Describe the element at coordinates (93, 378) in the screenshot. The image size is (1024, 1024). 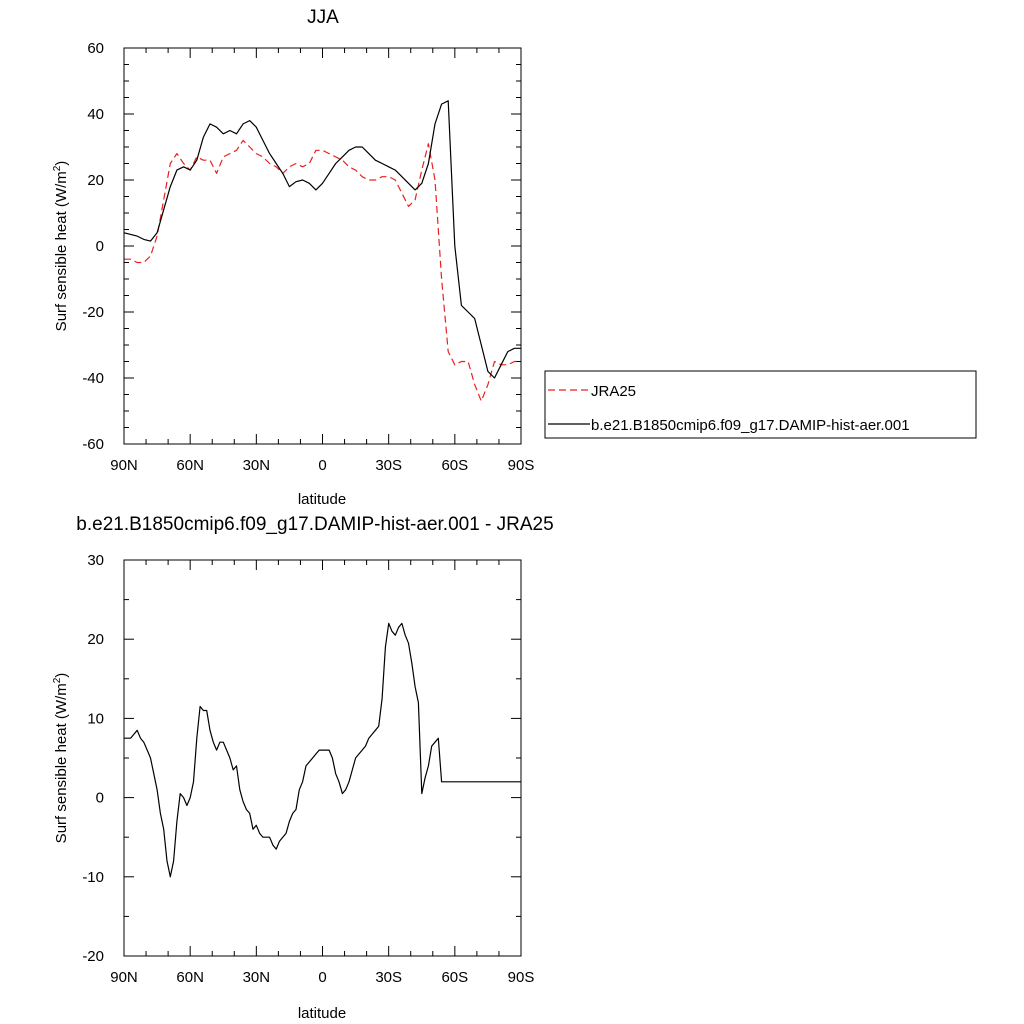
I see `y-tick-label: -40` at that location.